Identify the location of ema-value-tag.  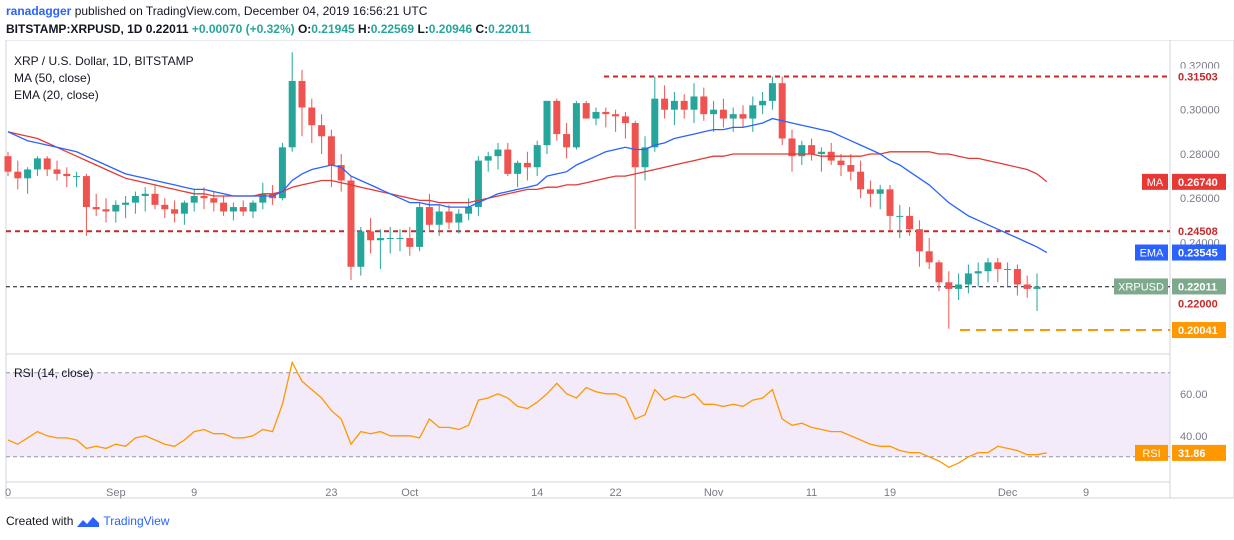
(1199, 252).